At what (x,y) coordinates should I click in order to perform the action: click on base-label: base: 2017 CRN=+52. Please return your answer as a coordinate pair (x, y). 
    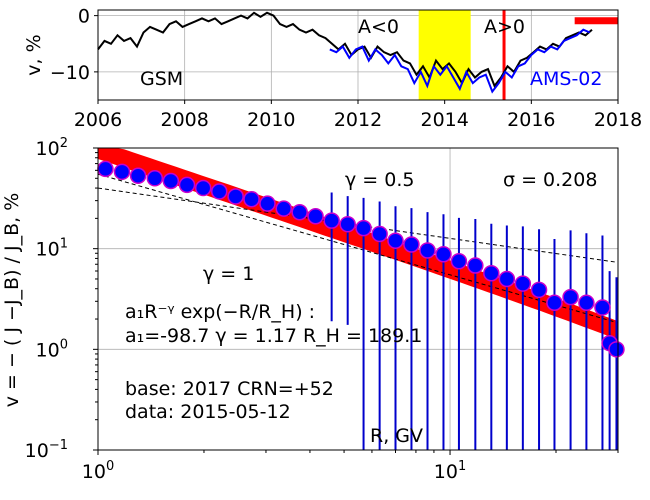
    Looking at the image, I should click on (229, 389).